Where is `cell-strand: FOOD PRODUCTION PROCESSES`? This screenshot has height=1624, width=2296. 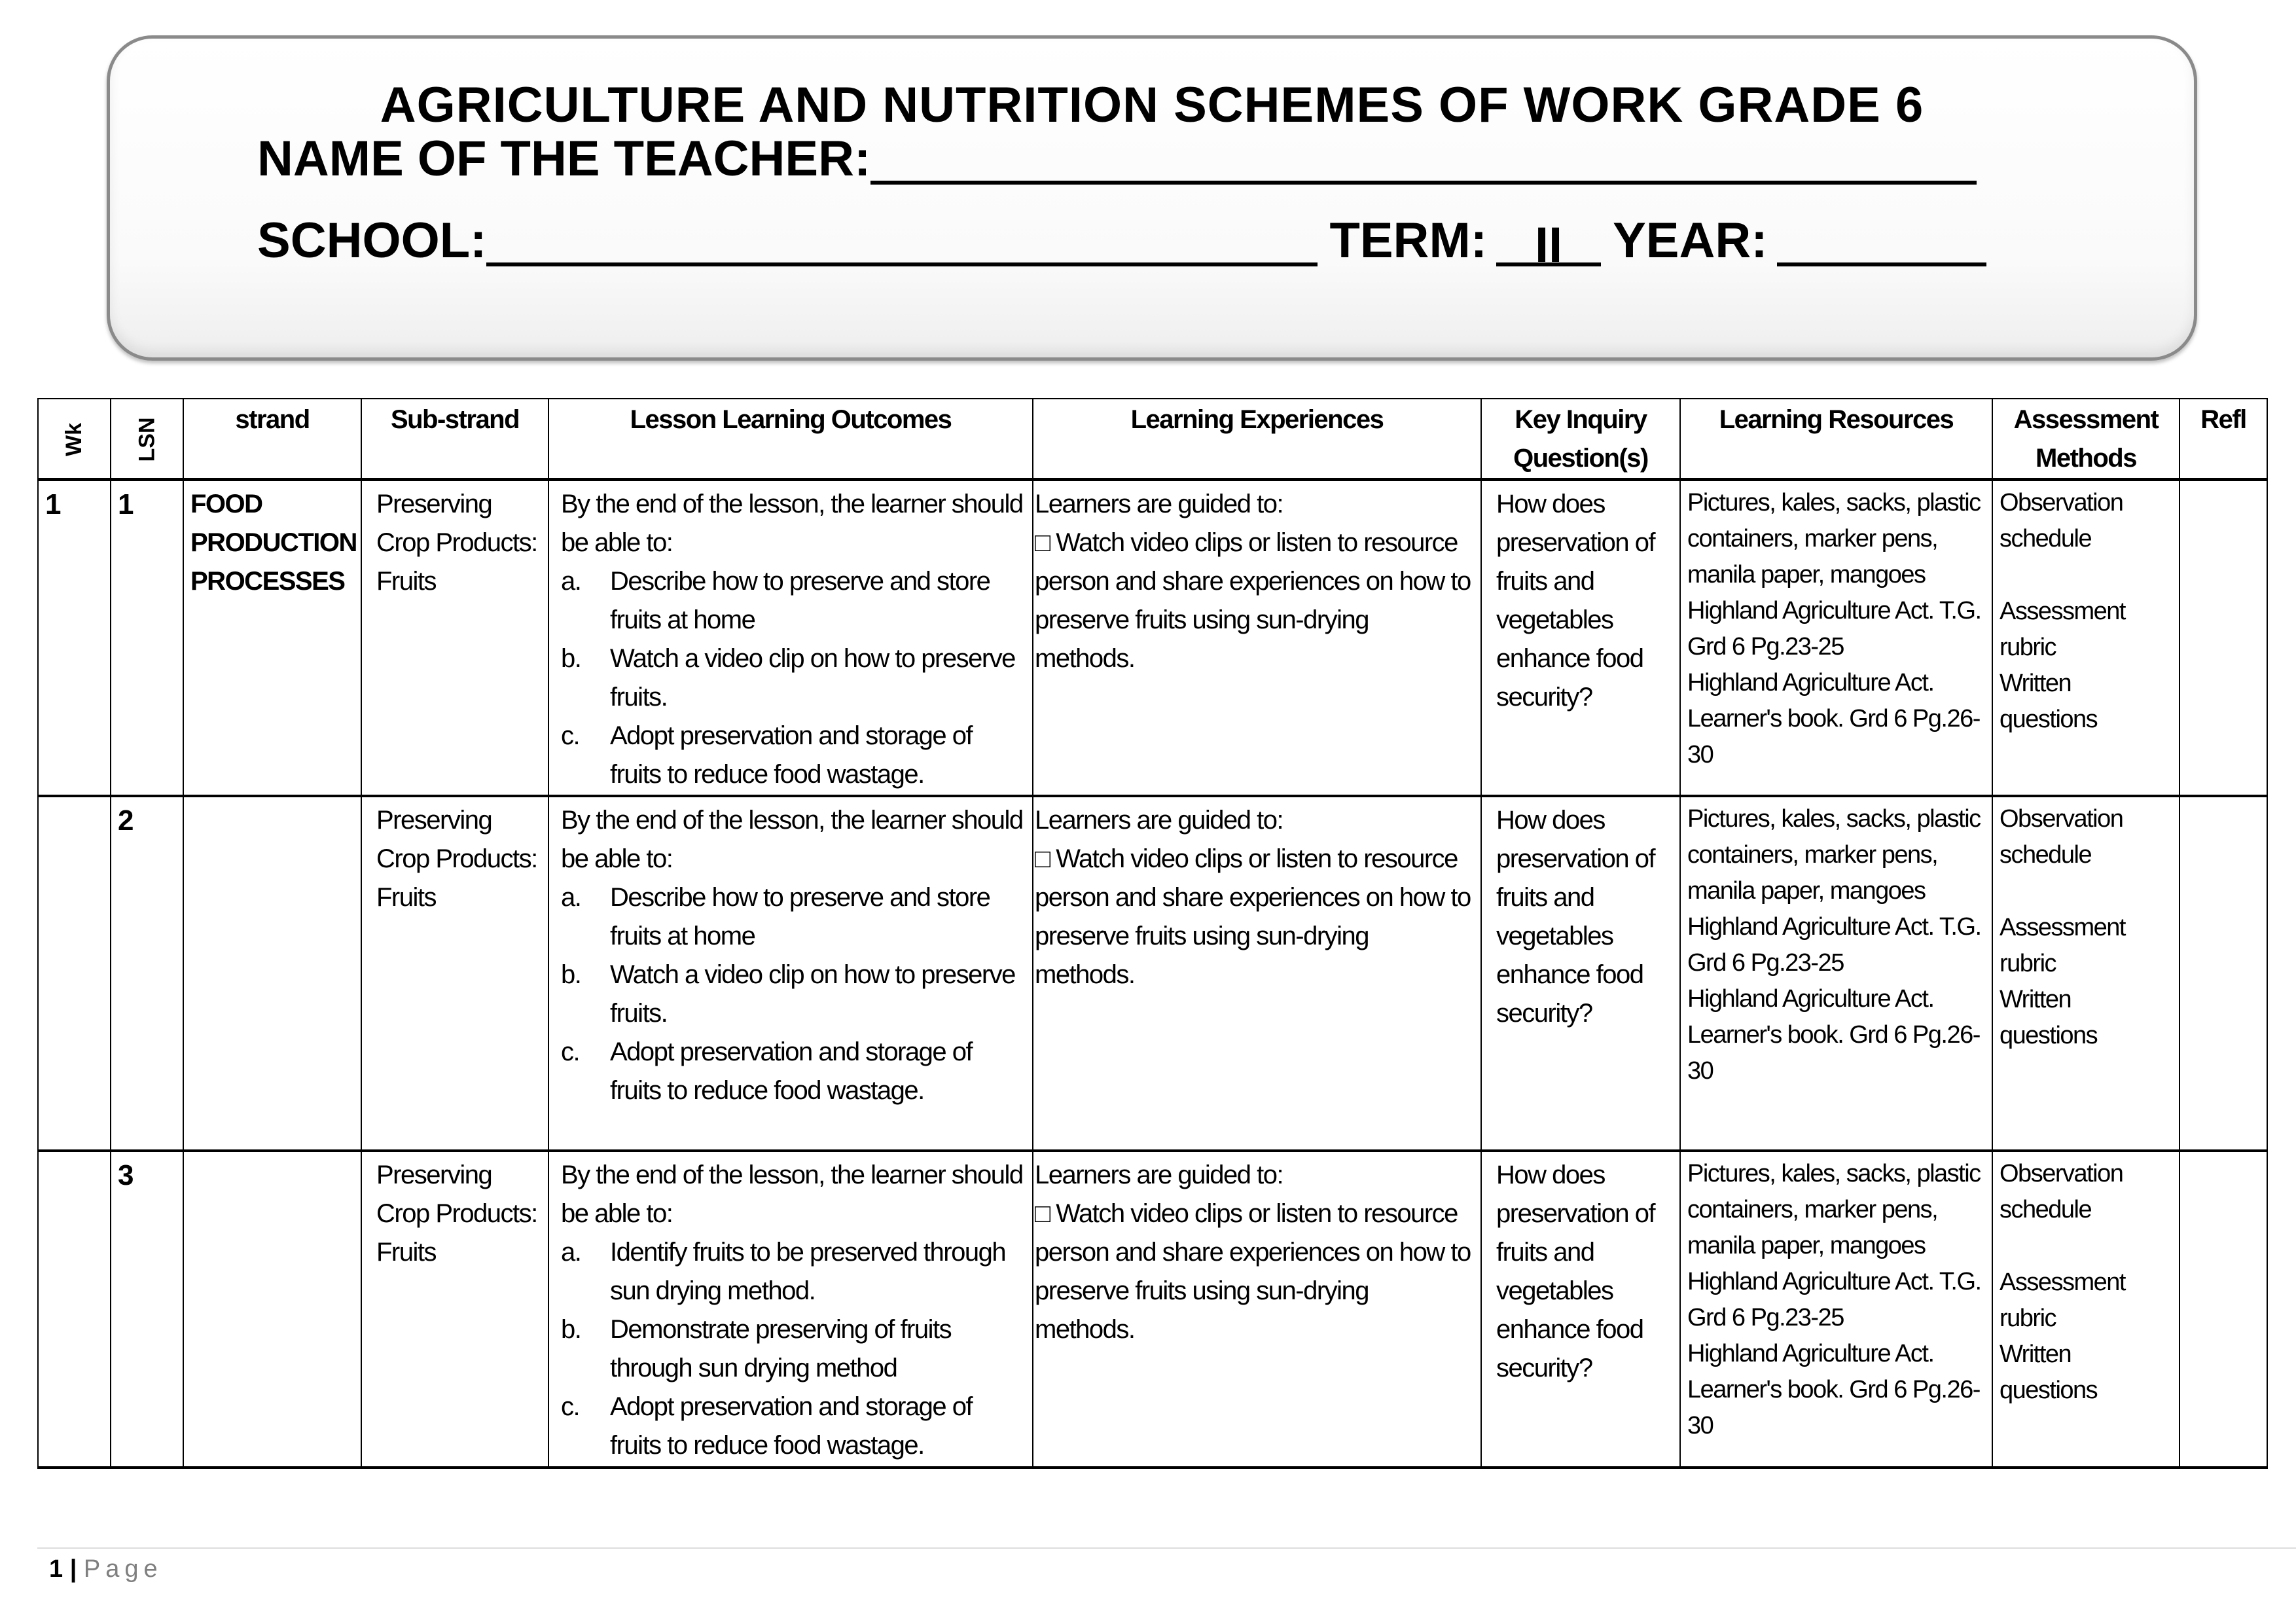 cell-strand: FOOD PRODUCTION PROCESSES is located at coordinates (272, 637).